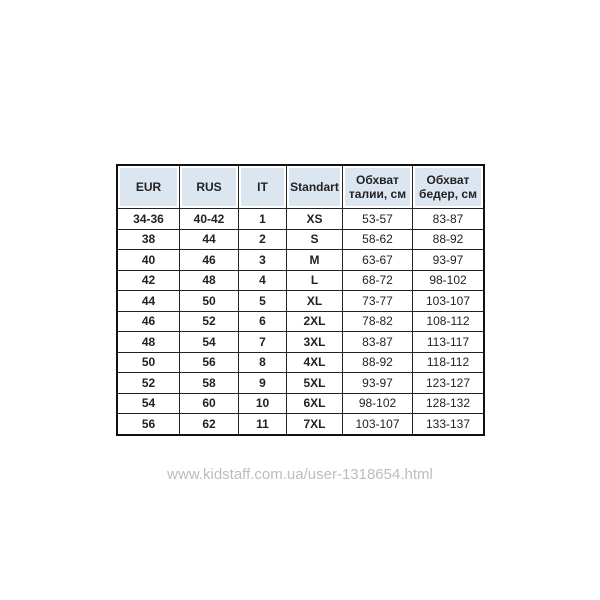  Describe the element at coordinates (314, 403) in the screenshot. I see `table-cell: 6XL` at that location.